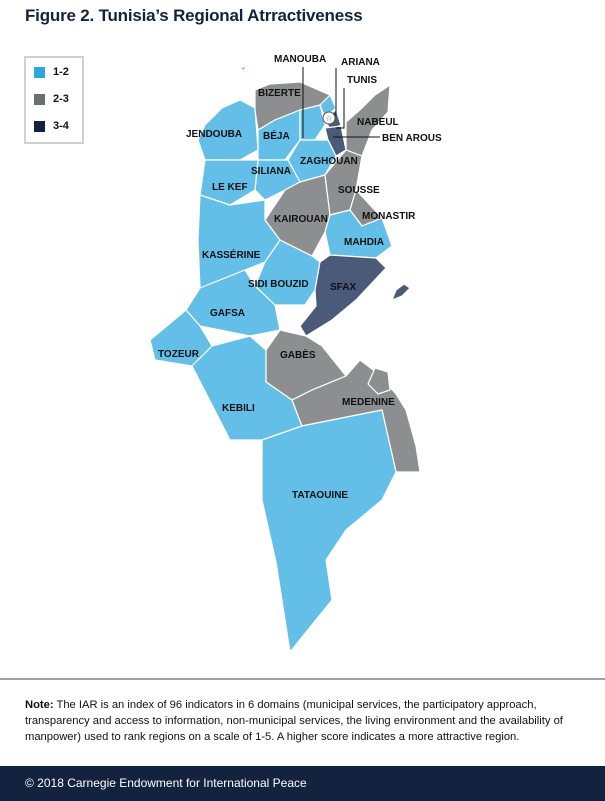 The width and height of the screenshot is (605, 801). I want to click on region-label-mahdia: MAHDIA, so click(364, 242).